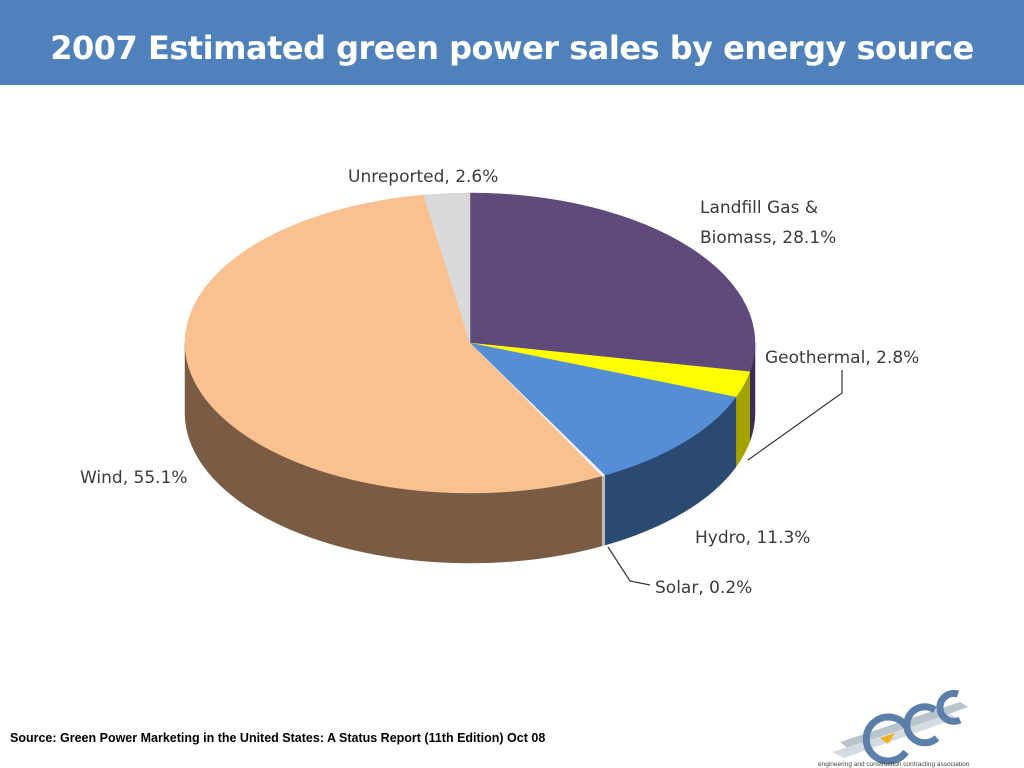 Image resolution: width=1024 pixels, height=768 pixels. I want to click on slice-label-hydro: Hydro, 11.3%, so click(752, 538).